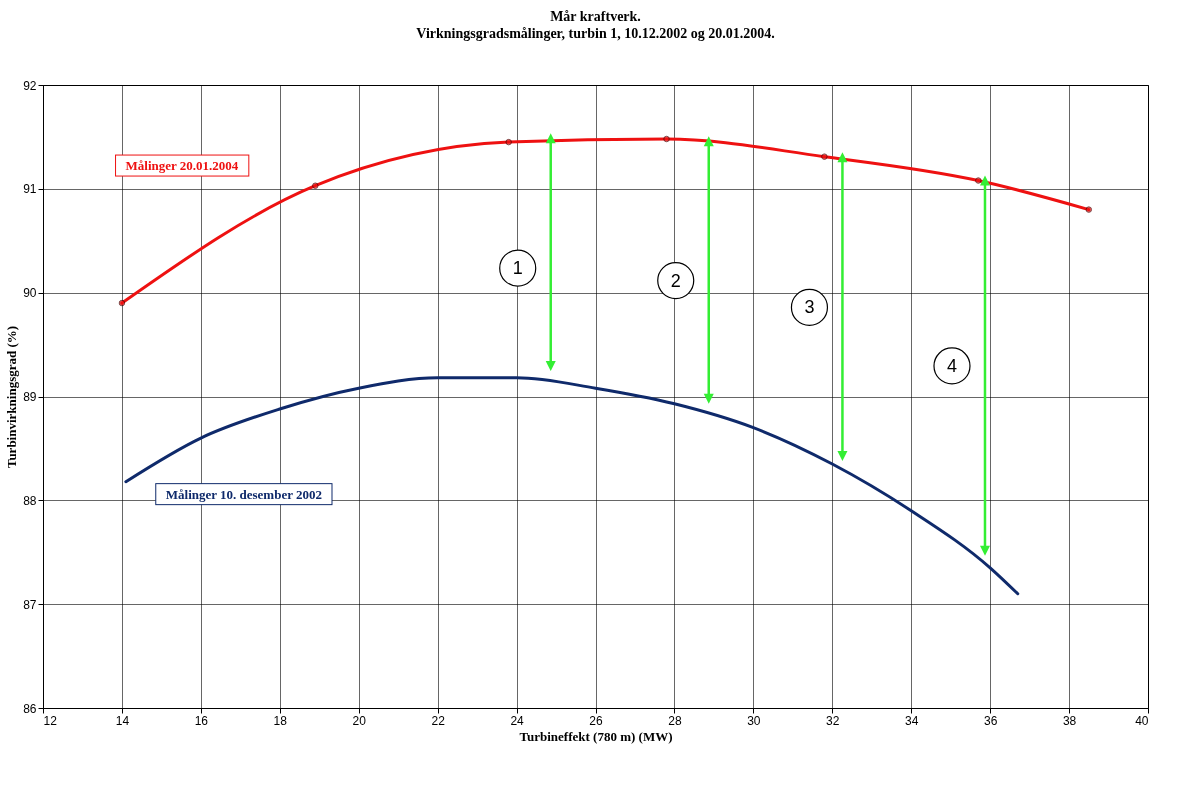 The width and height of the screenshot is (1200, 794). Describe the element at coordinates (30, 708) in the screenshot. I see `y-tick-label: 86` at that location.